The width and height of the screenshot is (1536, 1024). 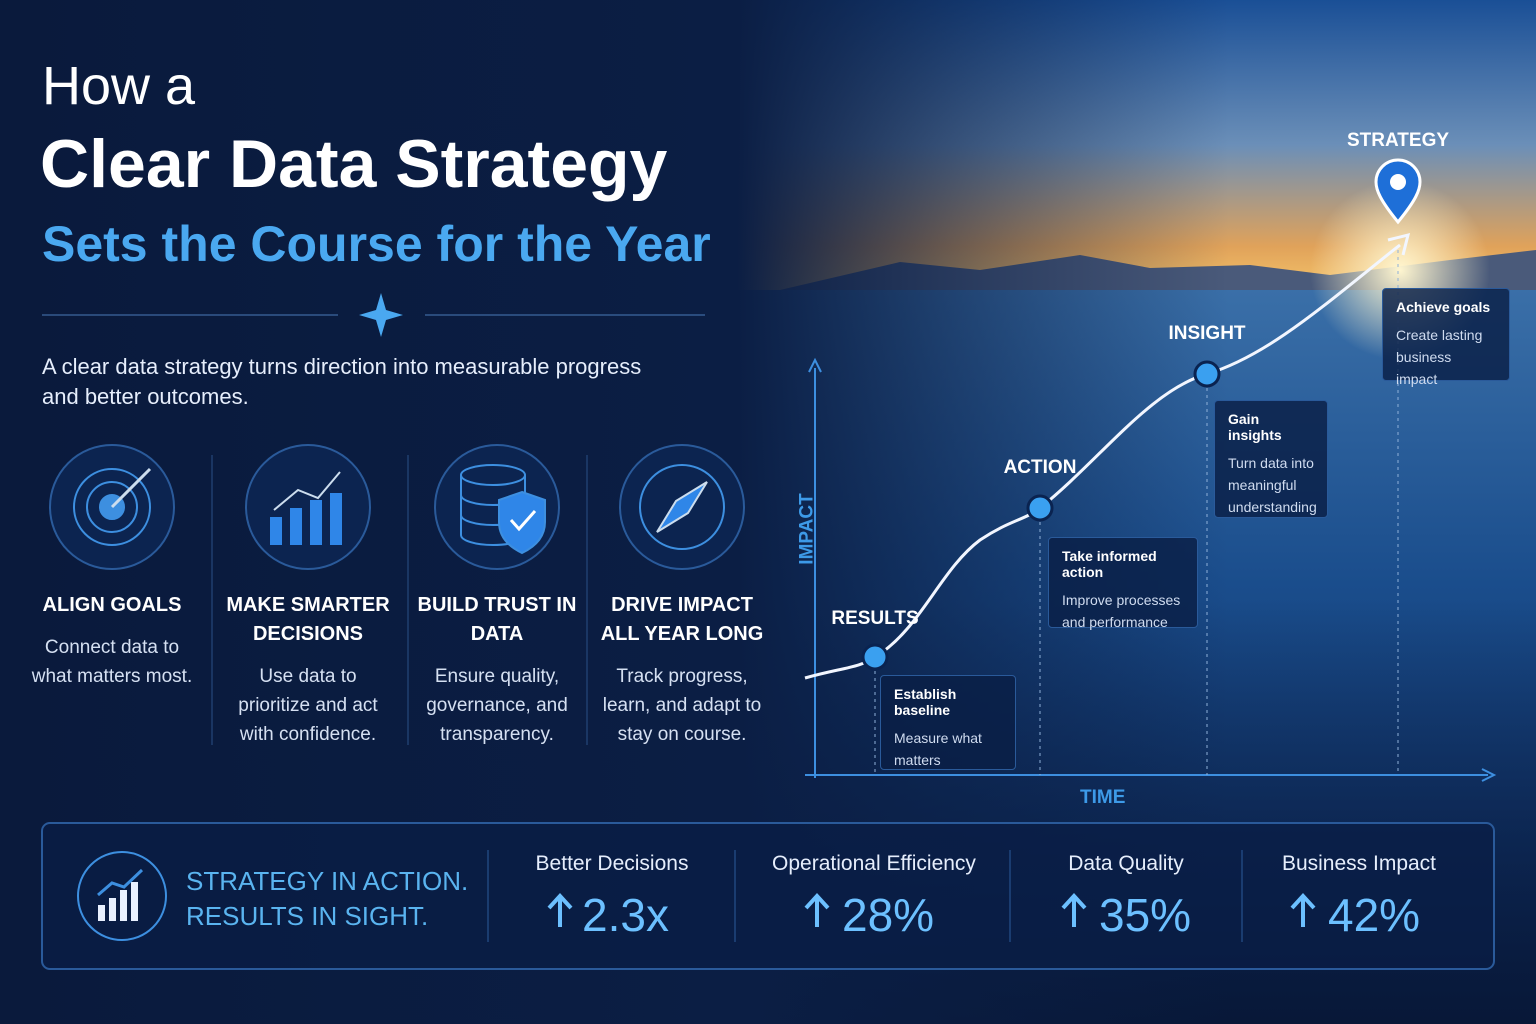 What do you see at coordinates (1207, 333) in the screenshot?
I see `milestone-label: INSIGHT` at bounding box center [1207, 333].